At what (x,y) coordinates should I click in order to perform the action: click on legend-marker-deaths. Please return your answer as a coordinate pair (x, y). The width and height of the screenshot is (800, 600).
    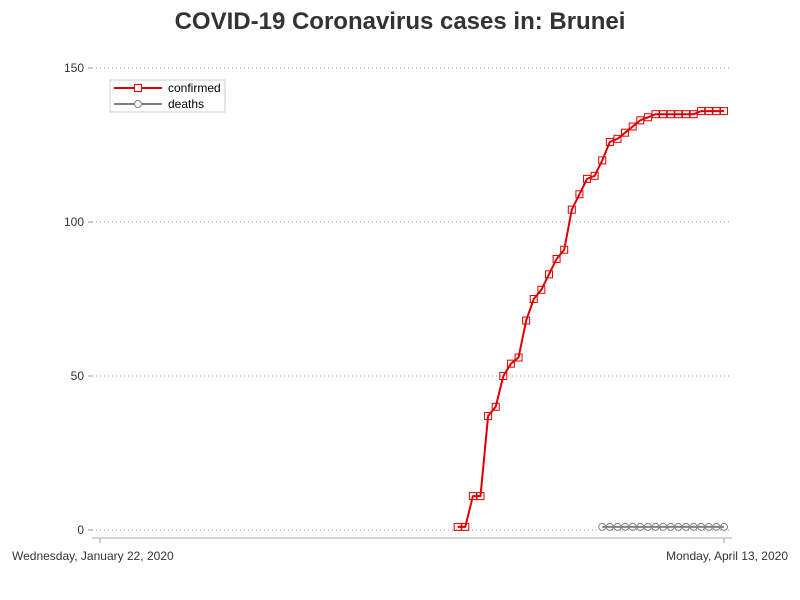
    Looking at the image, I should click on (138, 104).